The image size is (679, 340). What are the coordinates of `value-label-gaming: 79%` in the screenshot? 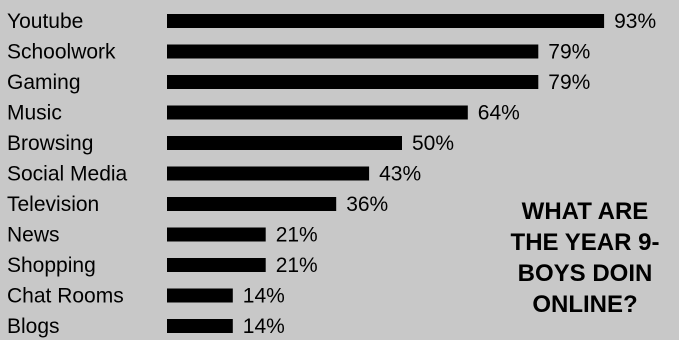 It's located at (569, 82).